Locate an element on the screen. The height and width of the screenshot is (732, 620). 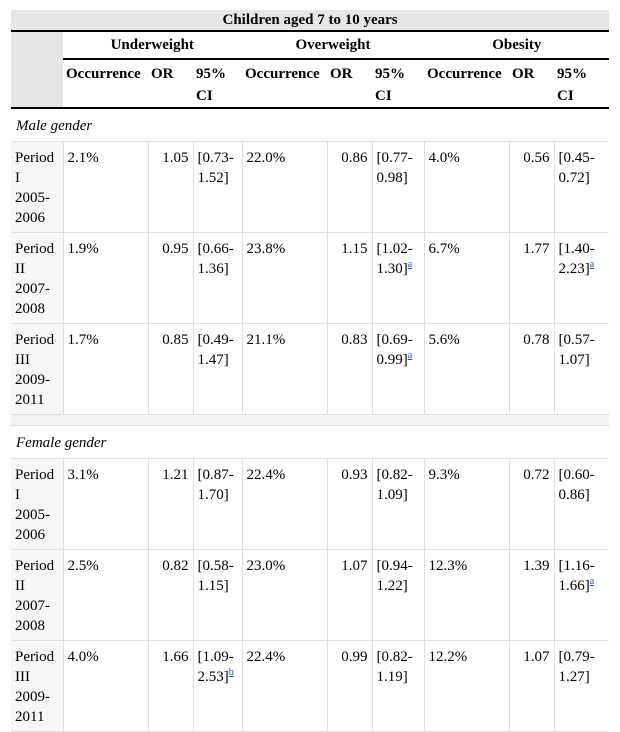
occurrence-cell: 21.1% is located at coordinates (285, 369).